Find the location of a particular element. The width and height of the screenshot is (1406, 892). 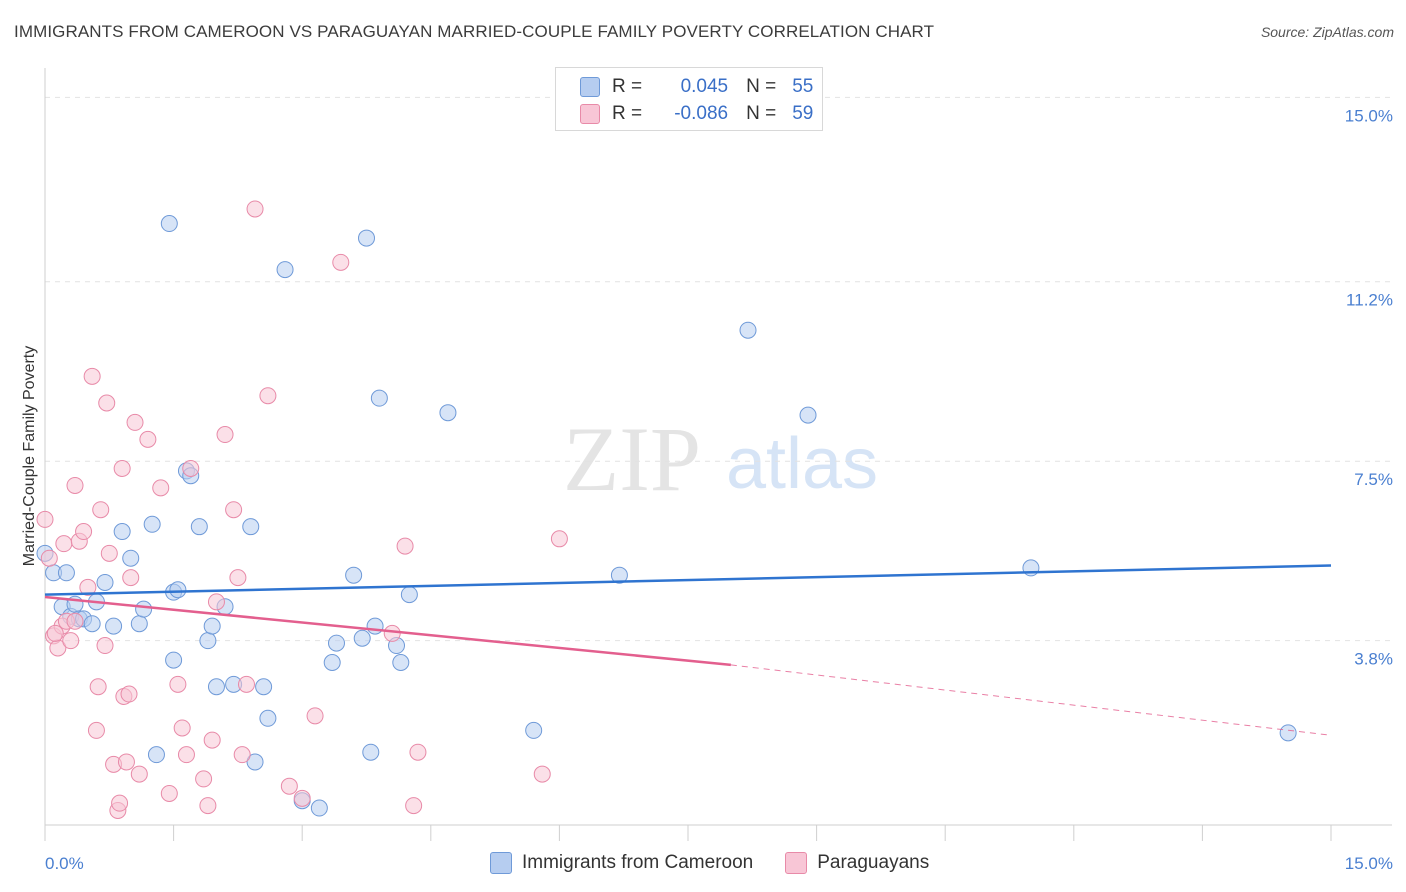

series-legend-swatch-blue is located at coordinates (501, 863).